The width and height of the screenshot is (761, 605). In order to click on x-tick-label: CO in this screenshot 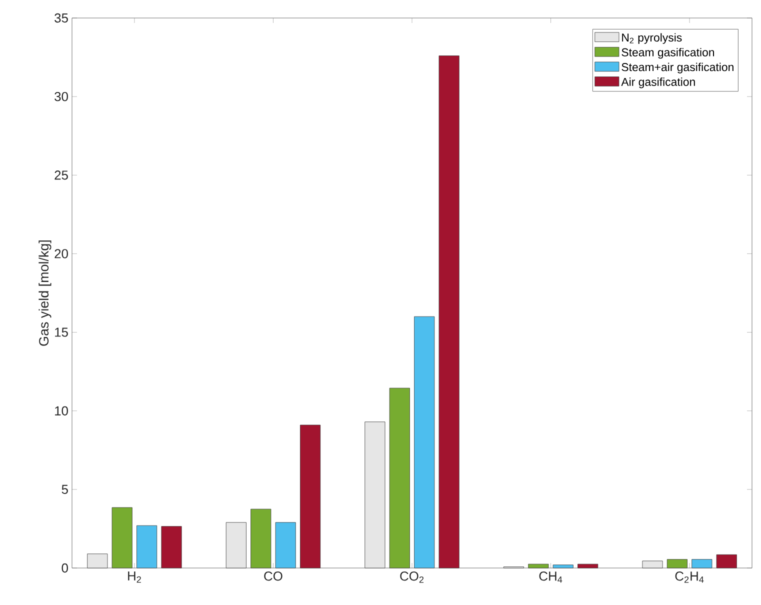, I will do `click(273, 576)`.